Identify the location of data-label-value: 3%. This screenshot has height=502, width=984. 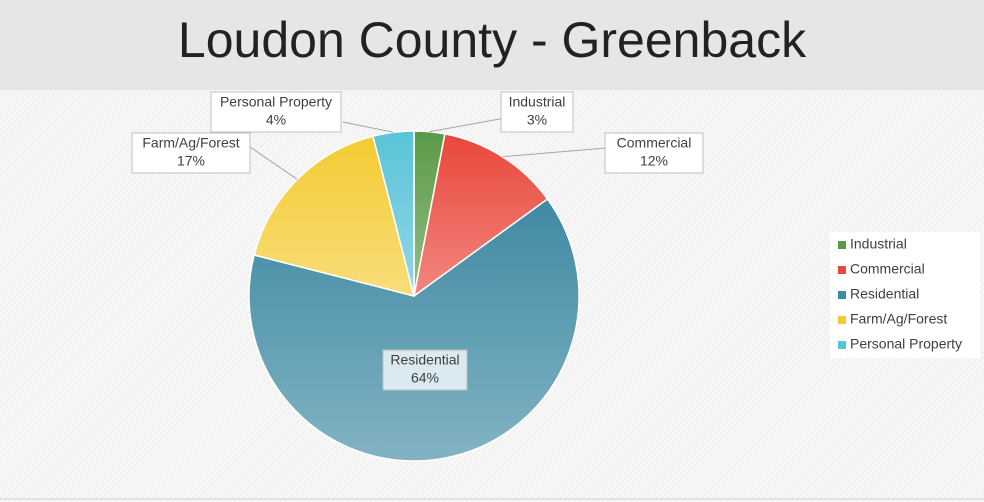
(537, 120).